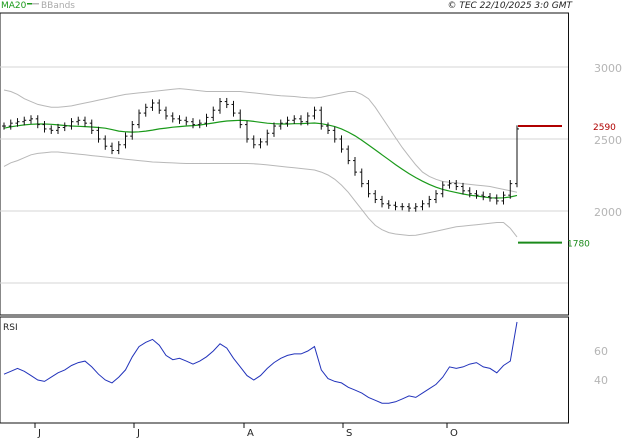 Image resolution: width=627 pixels, height=440 pixels. What do you see at coordinates (58, 6) in the screenshot?
I see `bbands-legend-label: BBands` at bounding box center [58, 6].